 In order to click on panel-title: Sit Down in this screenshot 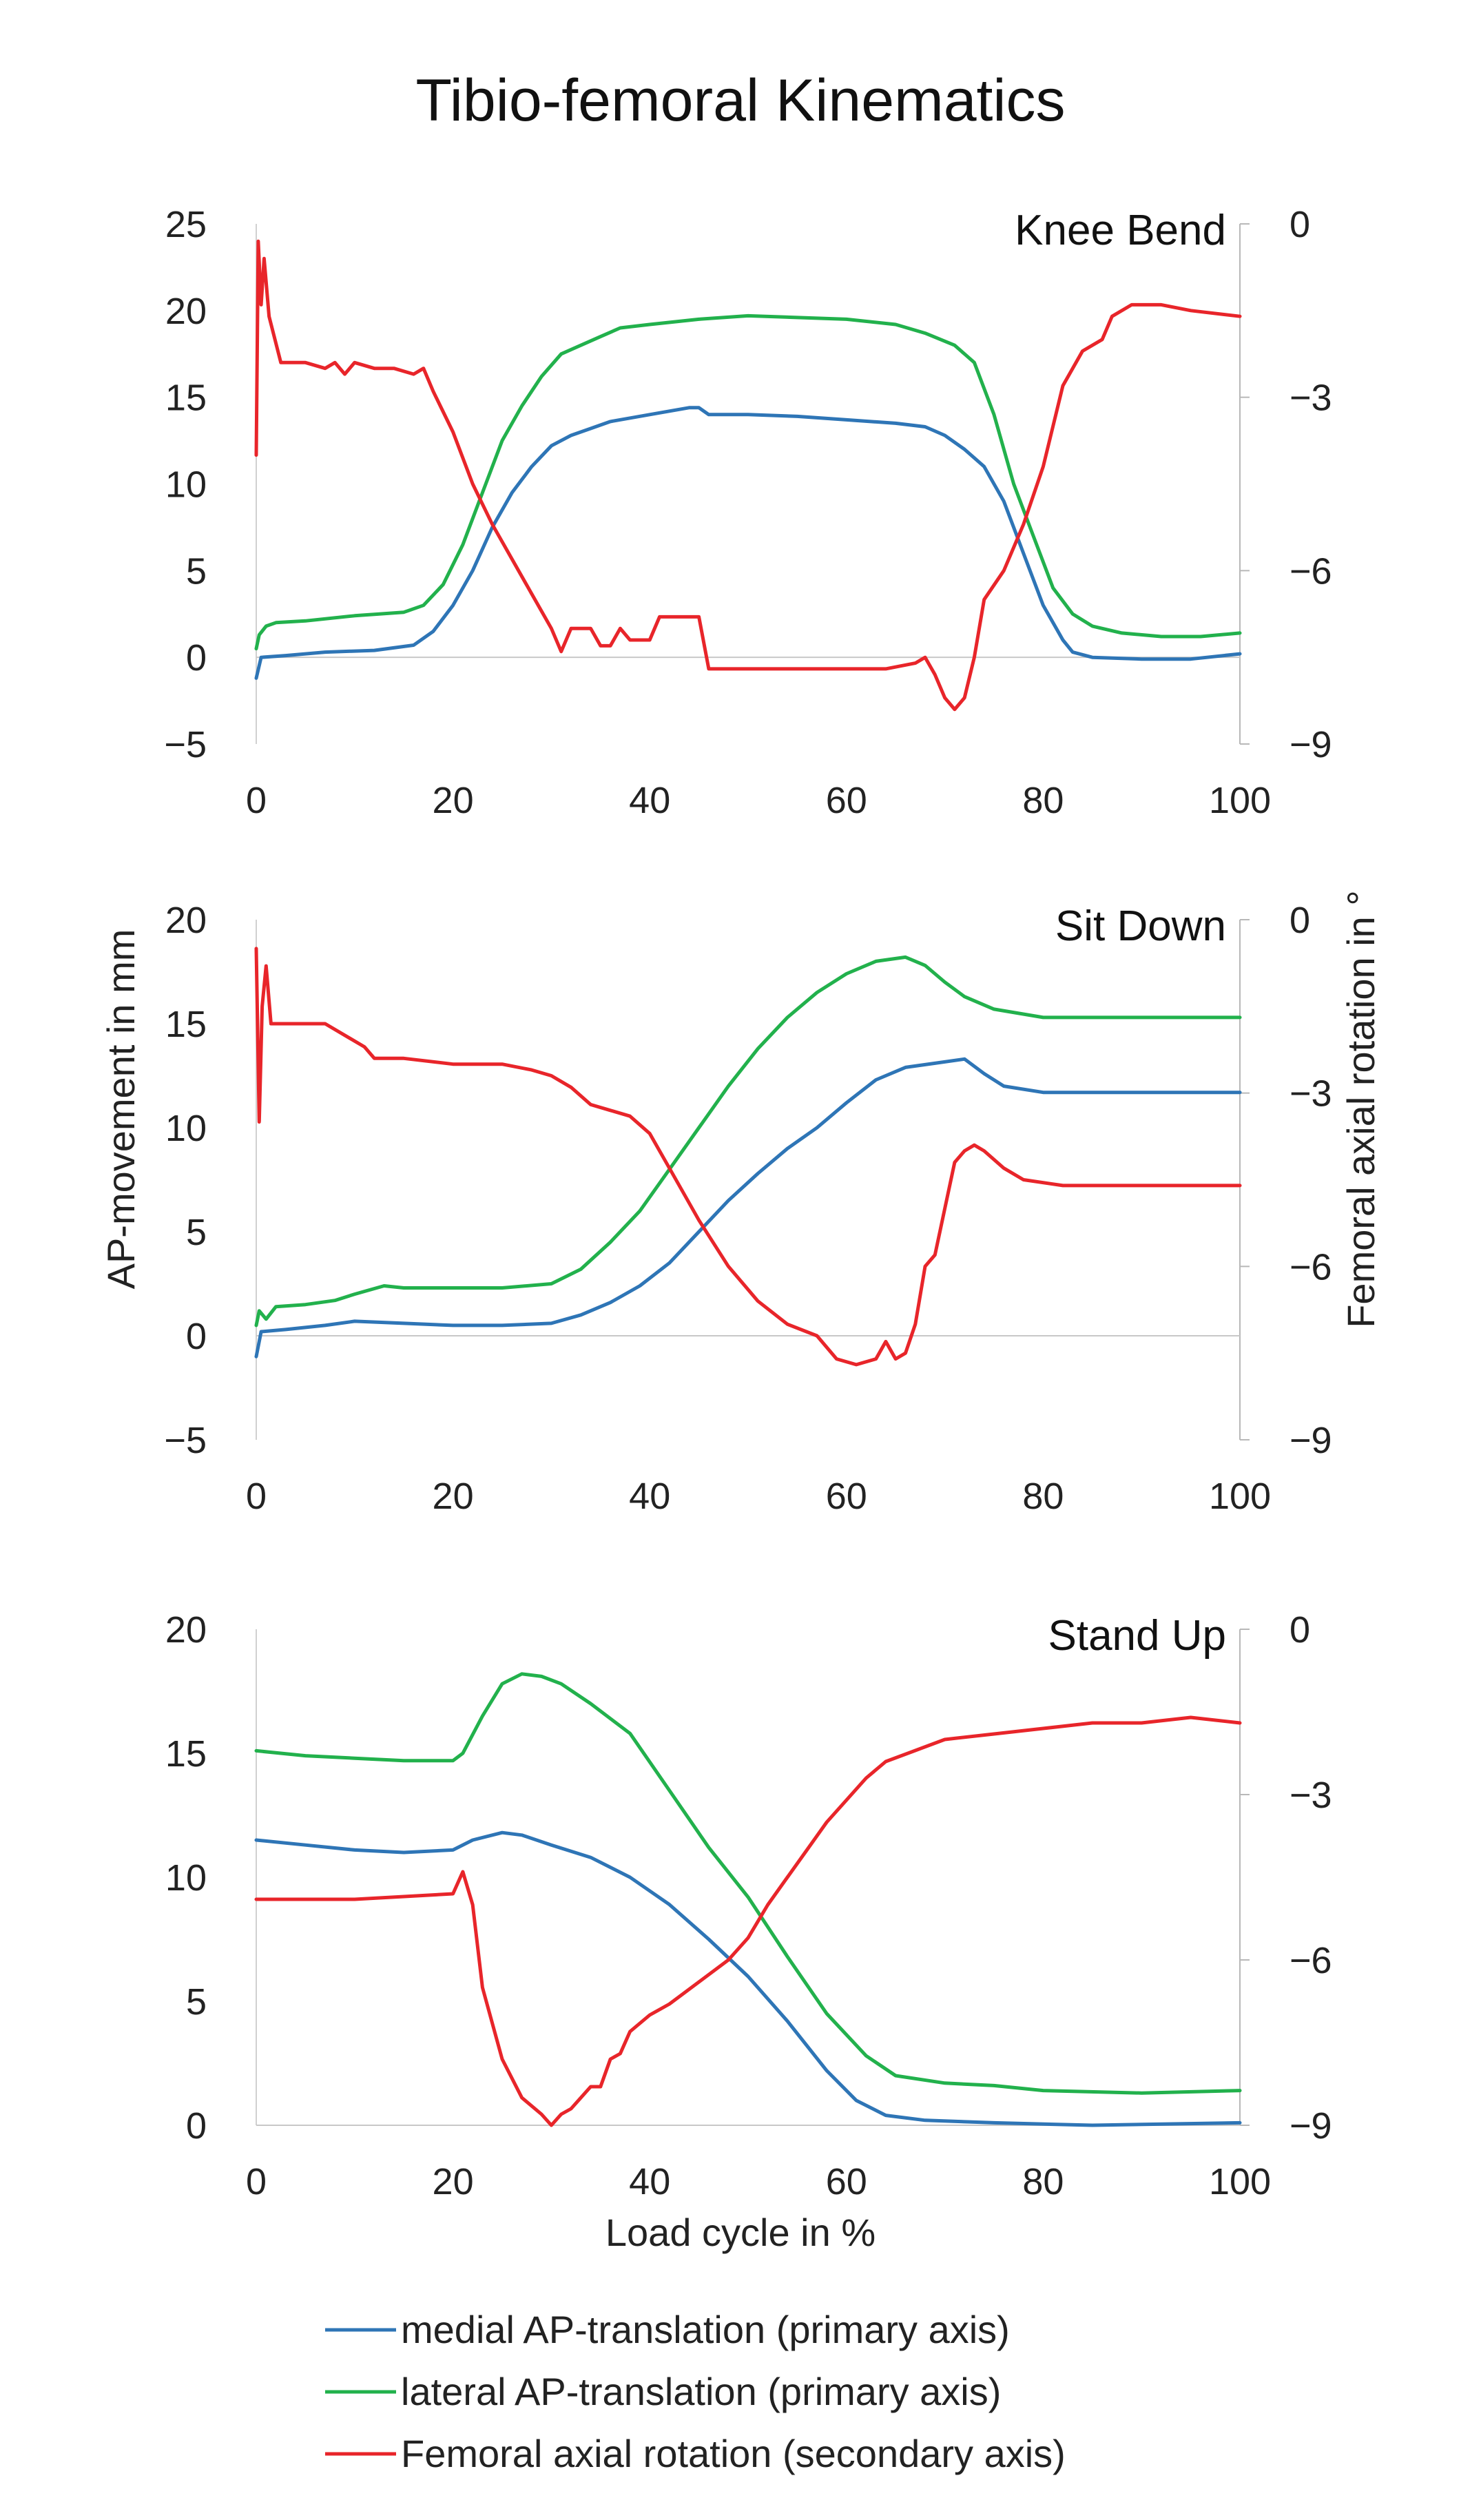, I will do `click(1140, 926)`.